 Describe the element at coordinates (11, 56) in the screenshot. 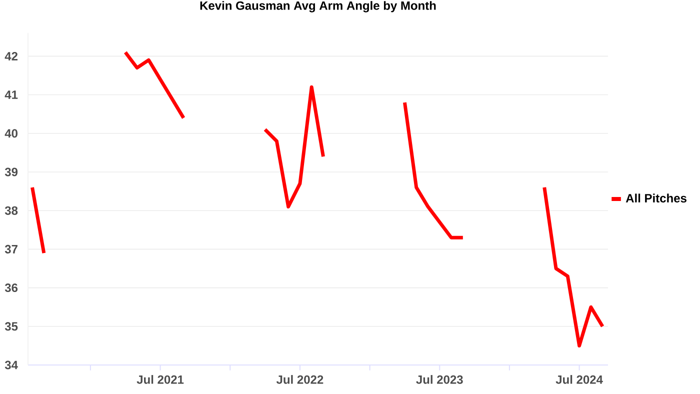

I see `y-tick-label: 42` at that location.